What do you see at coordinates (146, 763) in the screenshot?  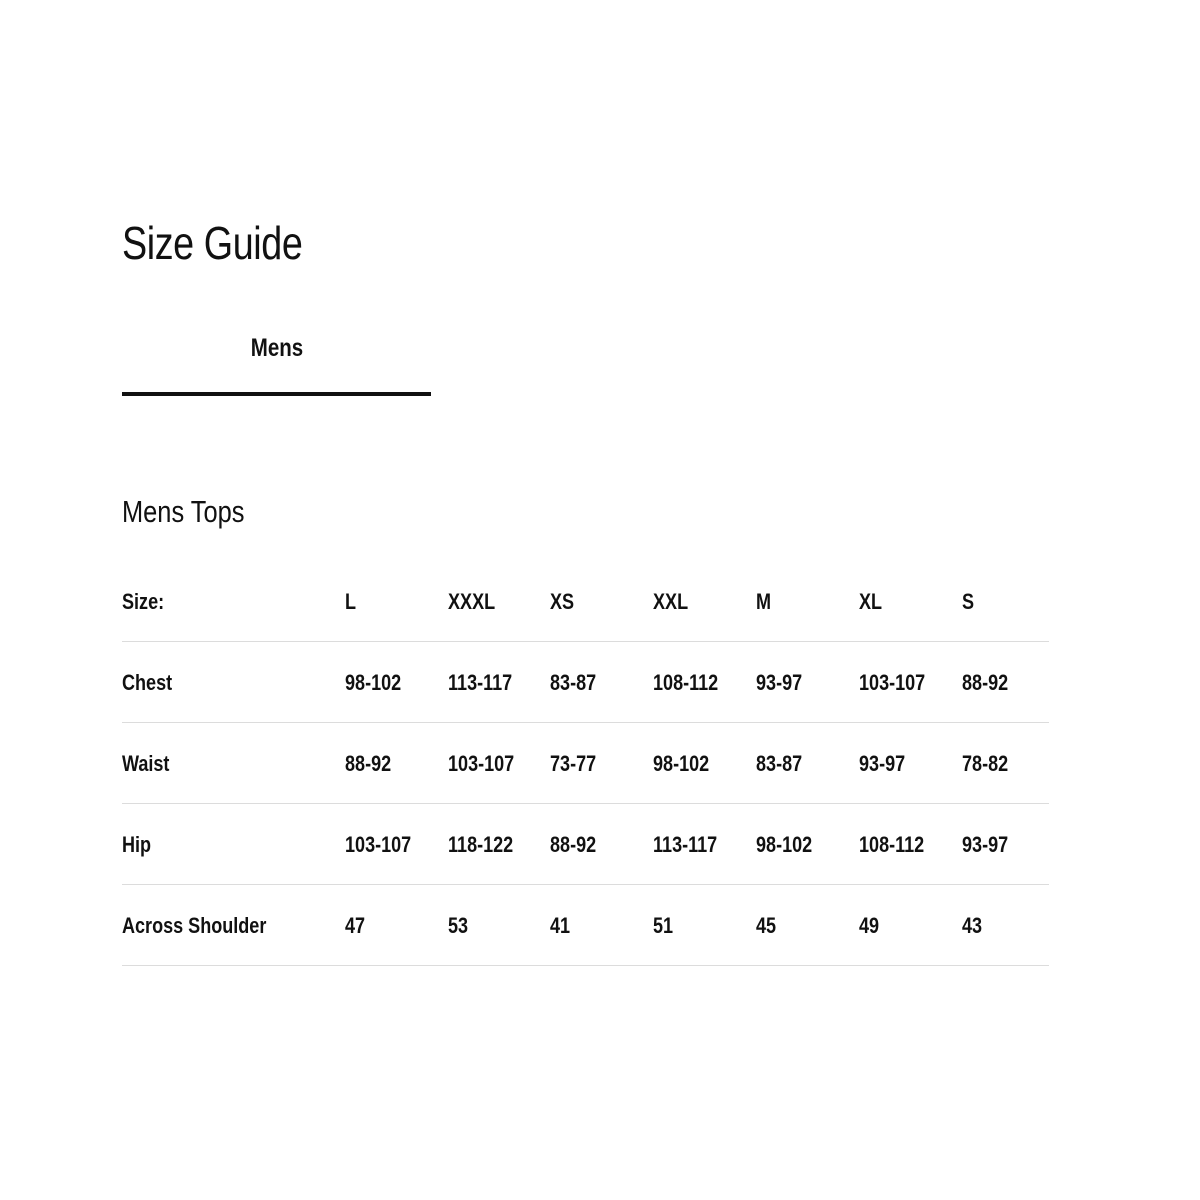 I see `row-label: Waist` at bounding box center [146, 763].